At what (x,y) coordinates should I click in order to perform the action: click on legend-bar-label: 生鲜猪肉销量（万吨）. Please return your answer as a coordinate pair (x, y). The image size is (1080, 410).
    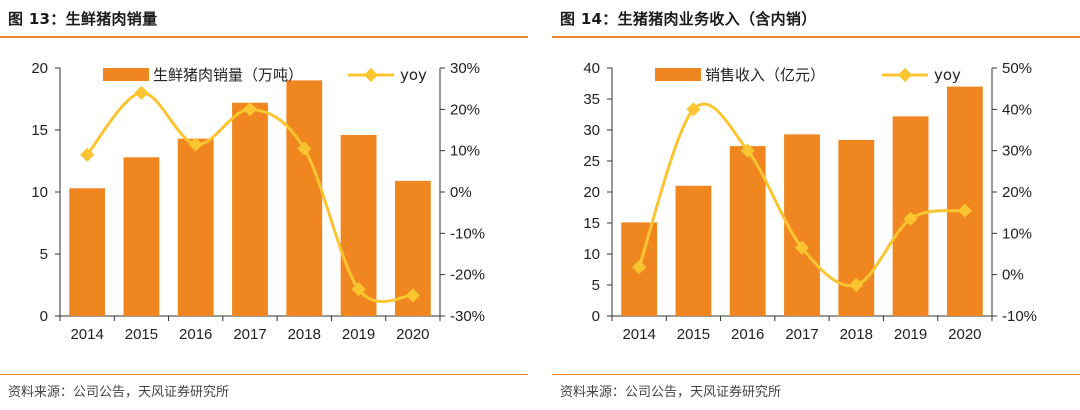
    Looking at the image, I should click on (228, 75).